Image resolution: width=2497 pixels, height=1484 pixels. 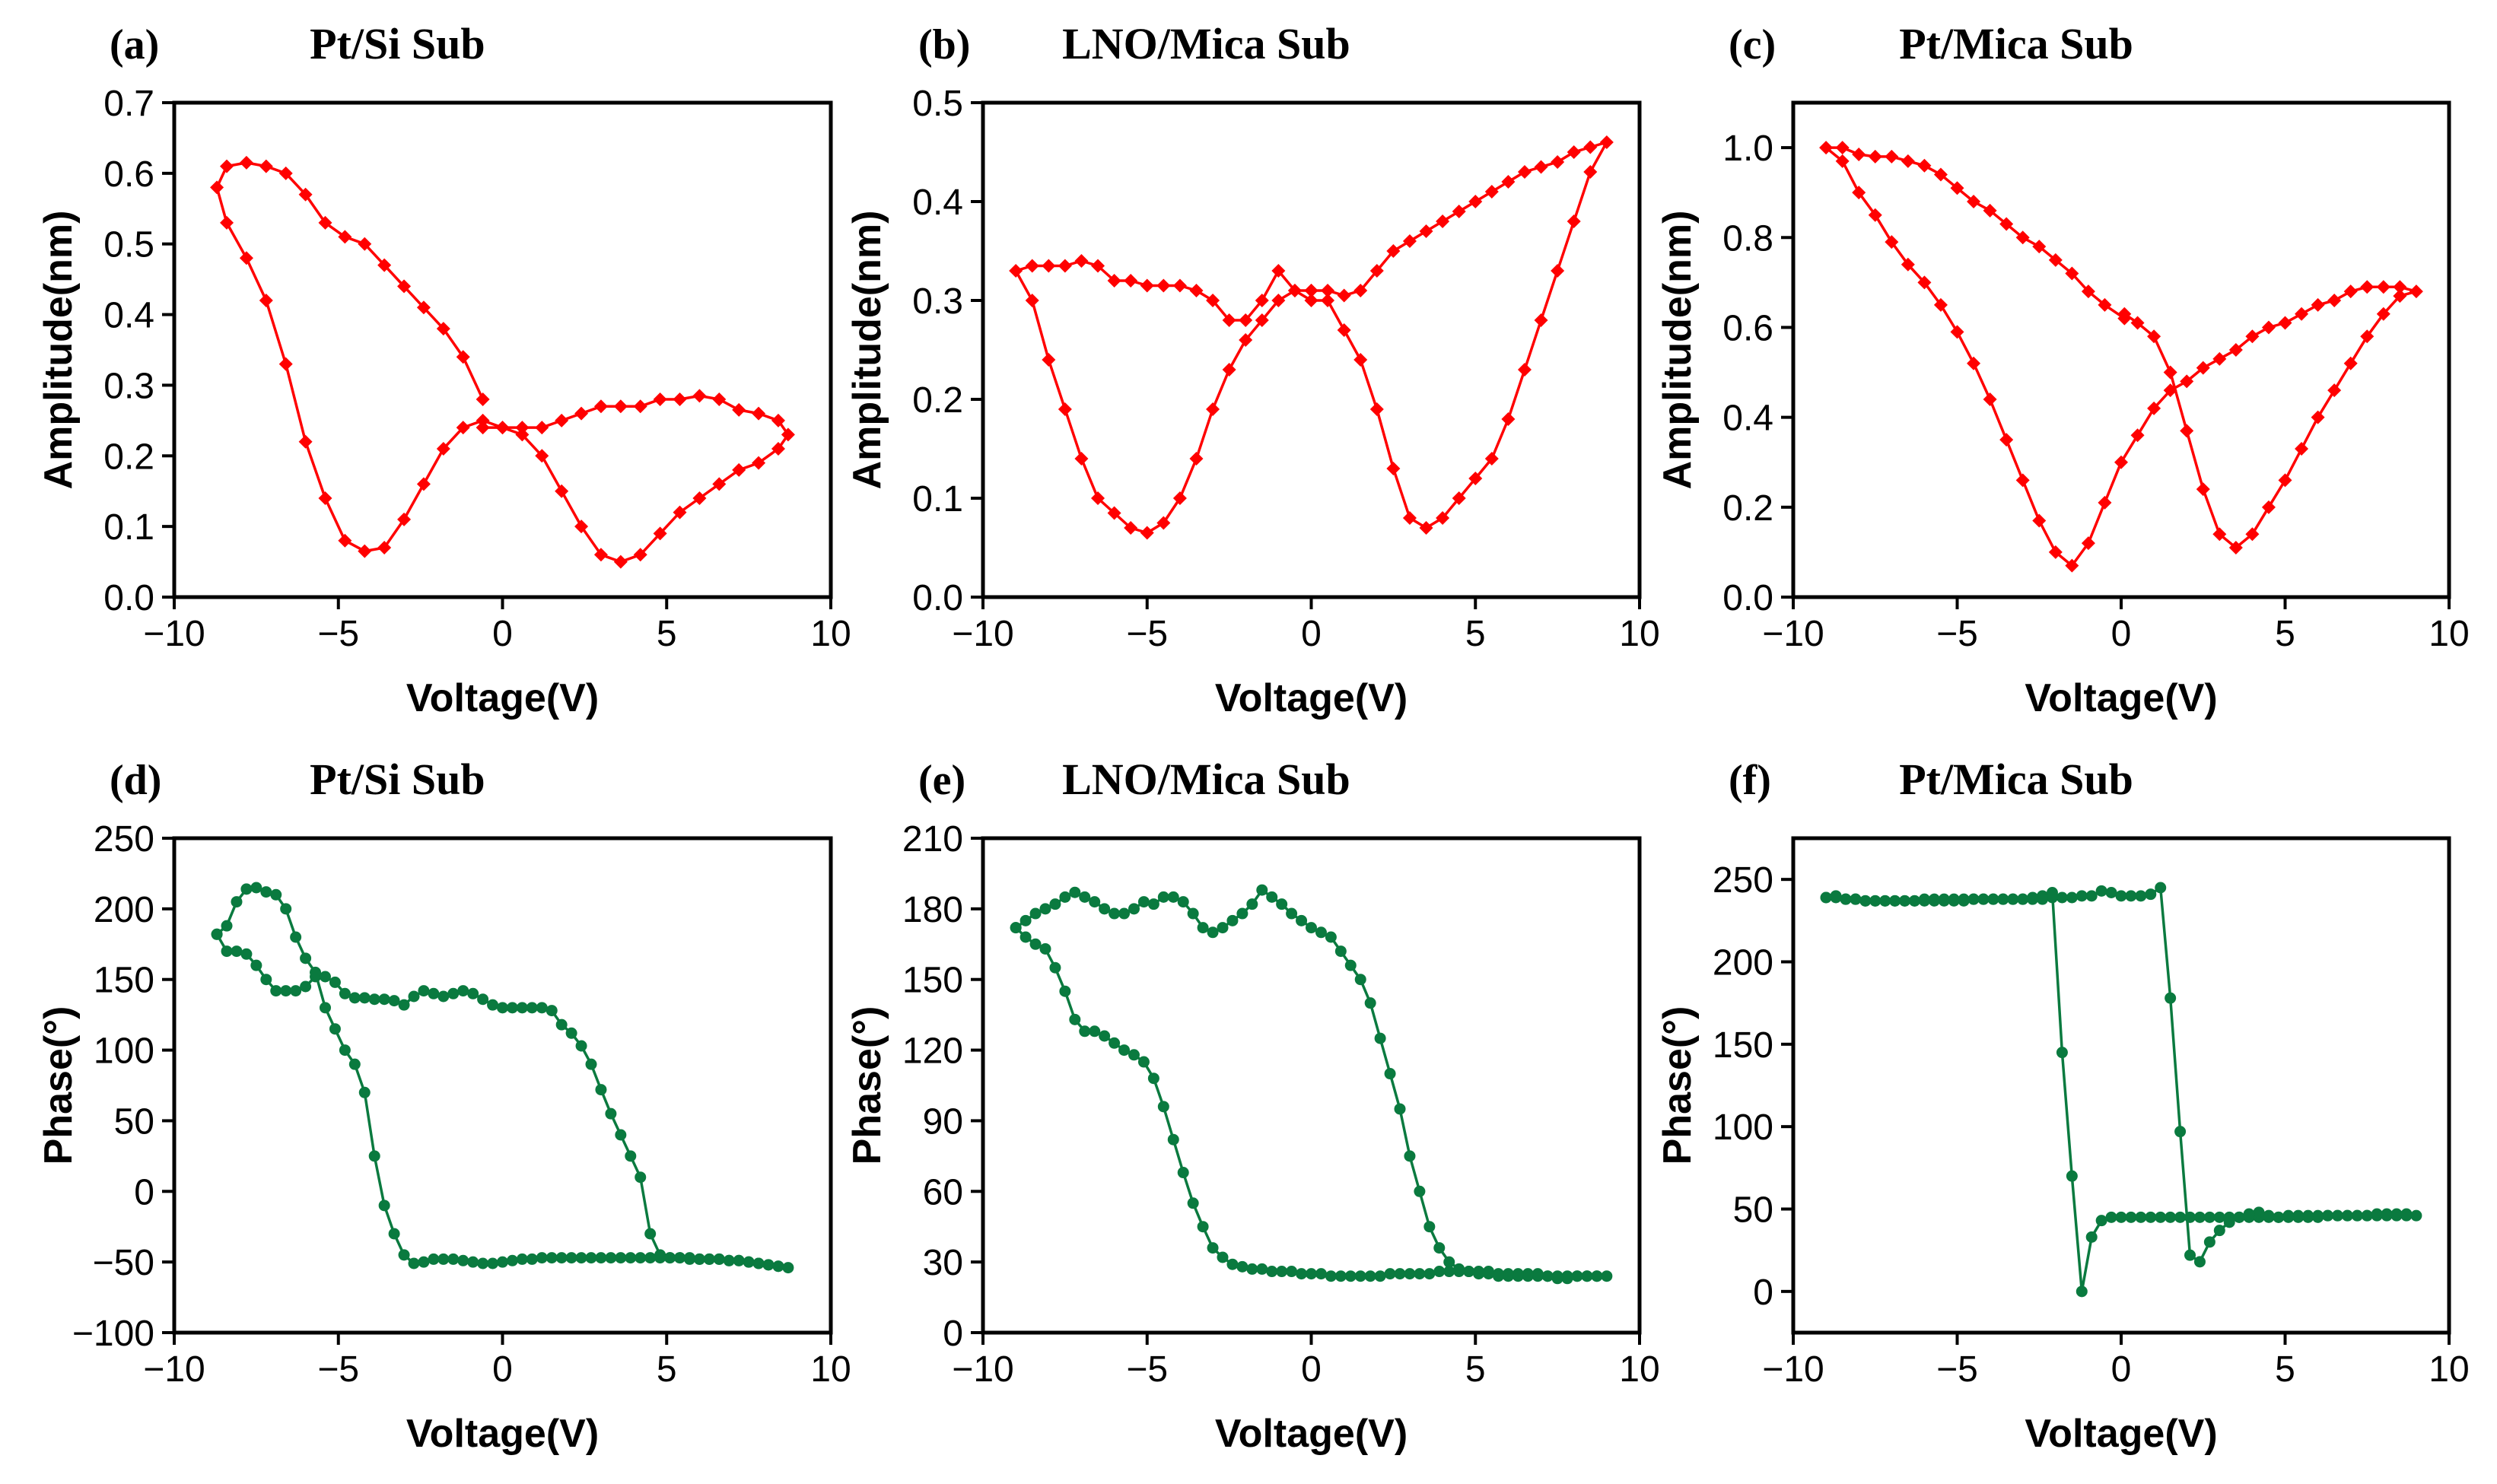 What do you see at coordinates (1750, 780) in the screenshot?
I see `chart-6-panel-label: (f)` at bounding box center [1750, 780].